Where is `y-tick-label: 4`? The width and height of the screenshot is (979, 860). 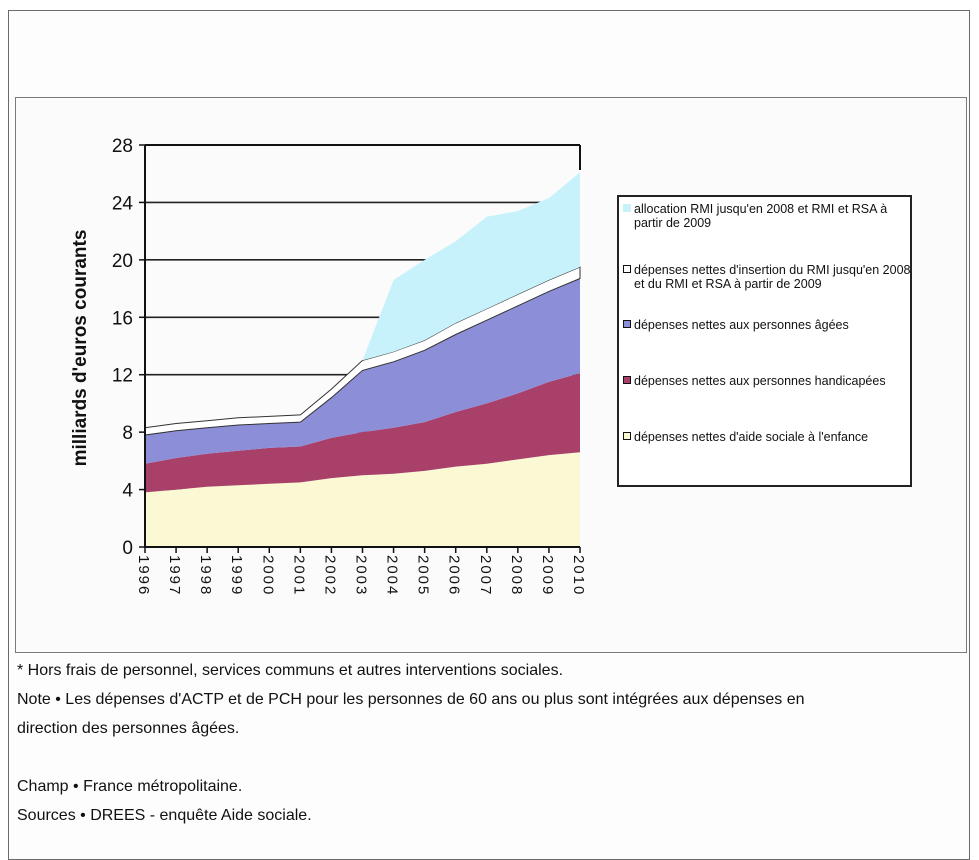
y-tick-label: 4 is located at coordinates (127, 491).